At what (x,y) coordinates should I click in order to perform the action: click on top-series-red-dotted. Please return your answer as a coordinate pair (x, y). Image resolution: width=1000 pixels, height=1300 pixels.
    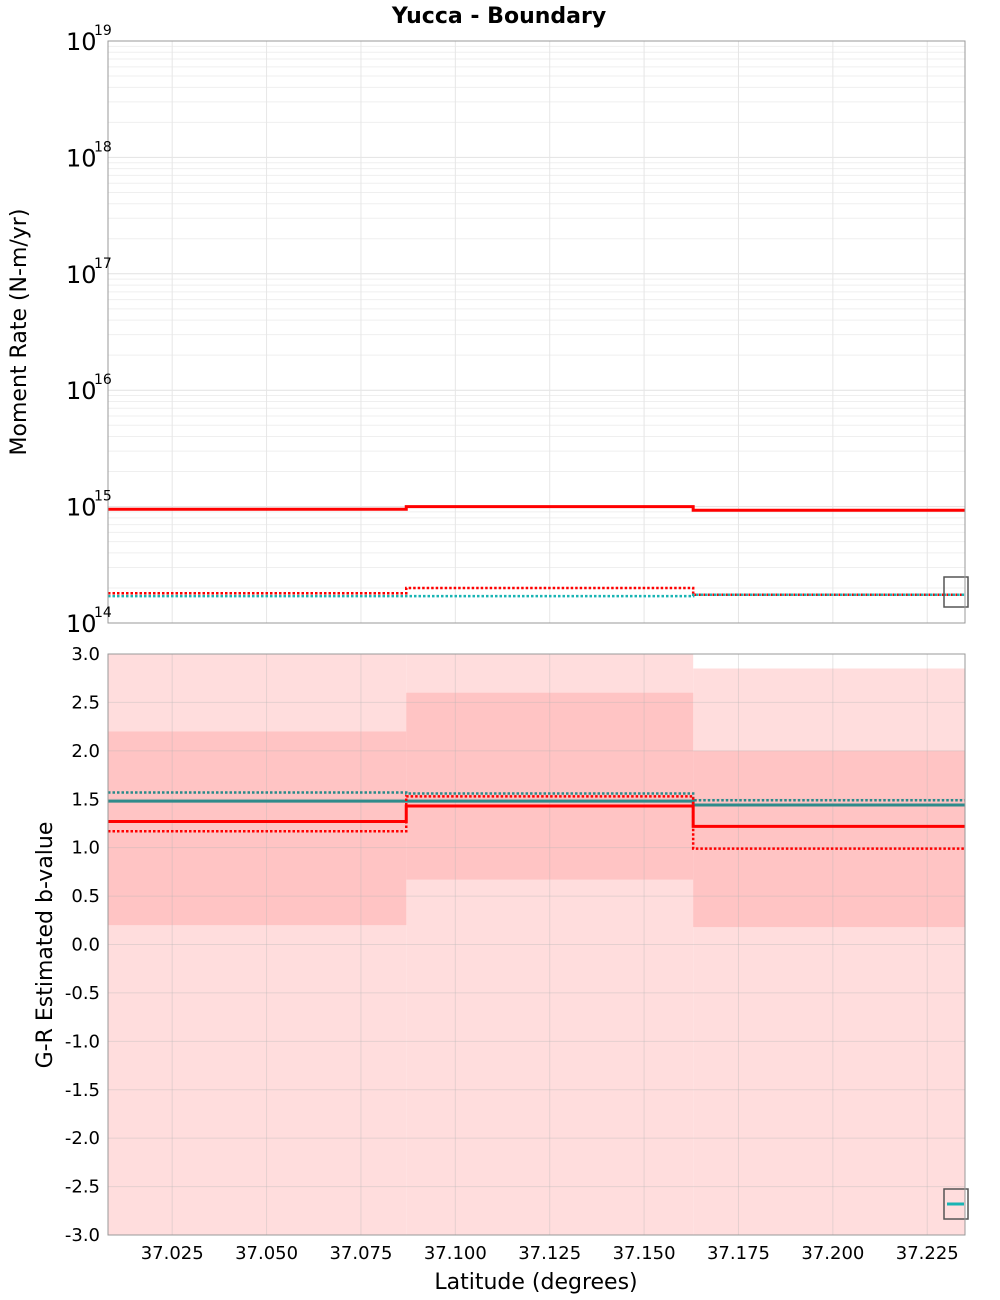
    Looking at the image, I should click on (536, 591).